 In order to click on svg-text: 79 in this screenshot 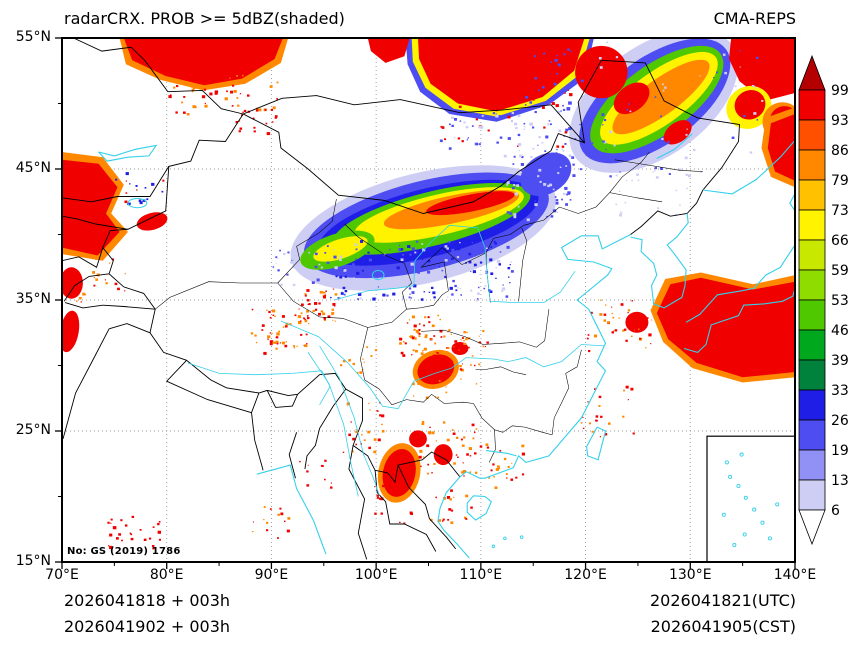, I will do `click(840, 181)`.